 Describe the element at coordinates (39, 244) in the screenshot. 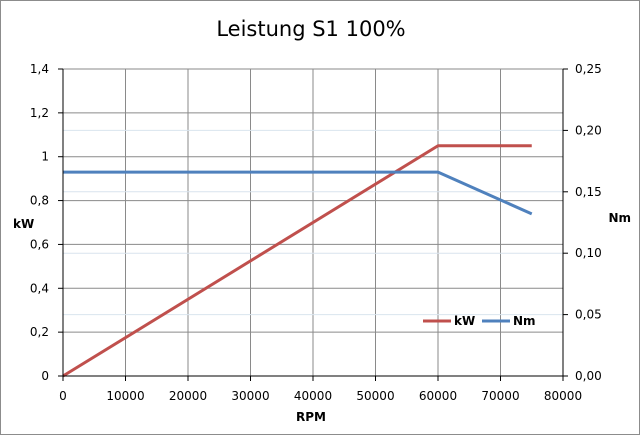

I see `y-tick-label: 0,6` at that location.